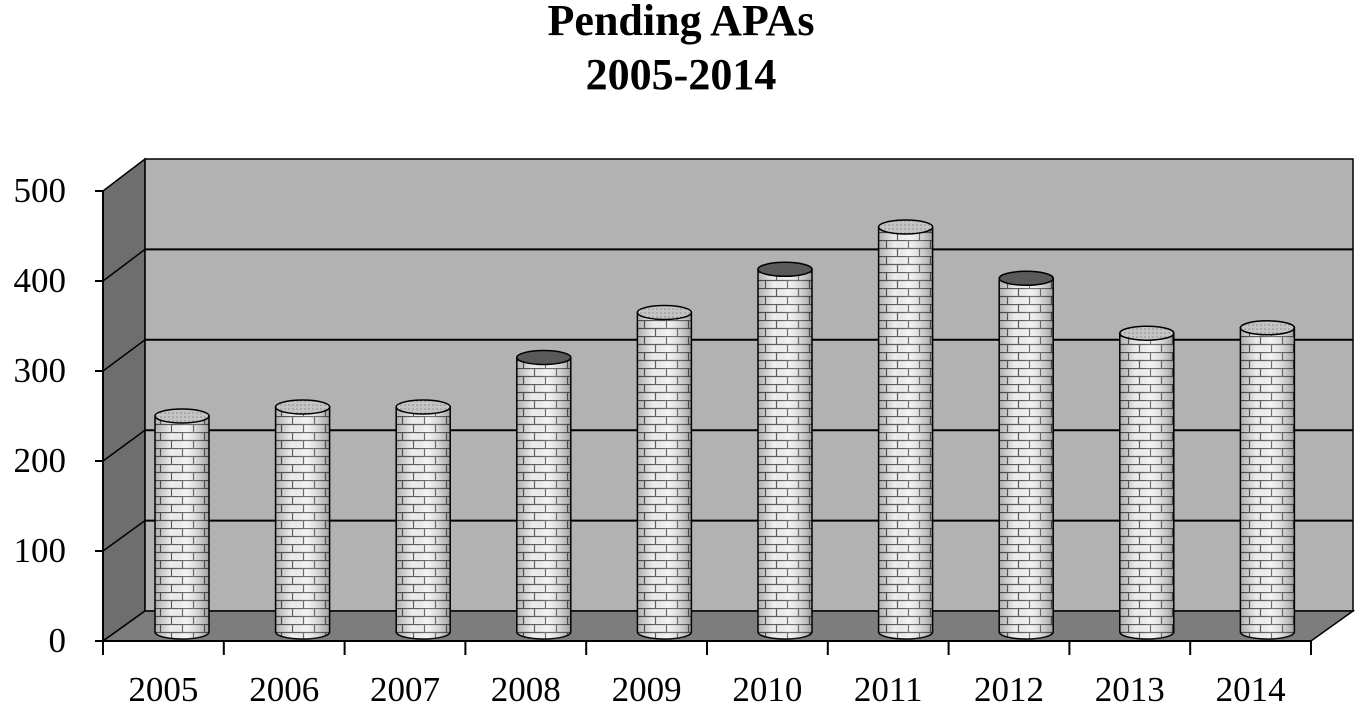  What do you see at coordinates (40, 550) in the screenshot?
I see `y-tick-label: 100` at bounding box center [40, 550].